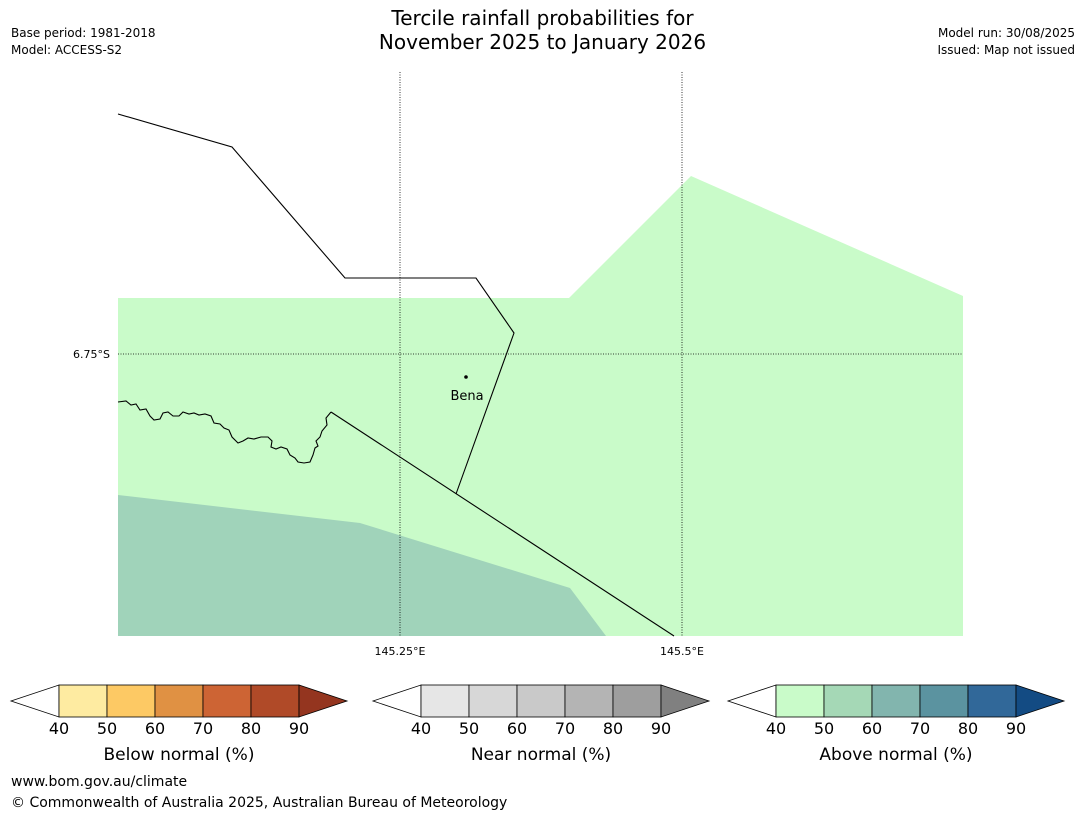  I want to click on issued-text: Issued: Map not issued, so click(1006, 50).